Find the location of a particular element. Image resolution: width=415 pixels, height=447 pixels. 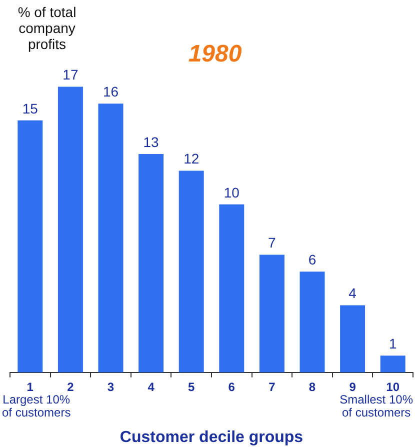

data-label: 13 is located at coordinates (151, 142).